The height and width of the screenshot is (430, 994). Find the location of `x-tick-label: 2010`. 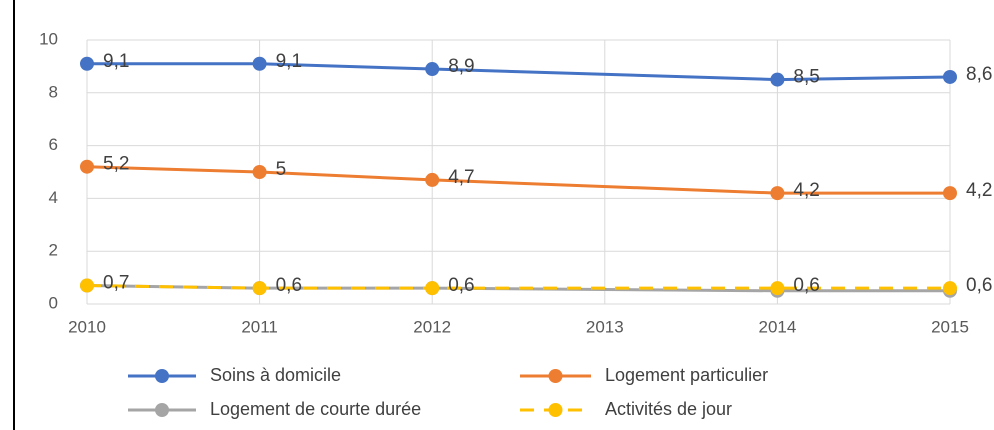

x-tick-label: 2010 is located at coordinates (87, 326).